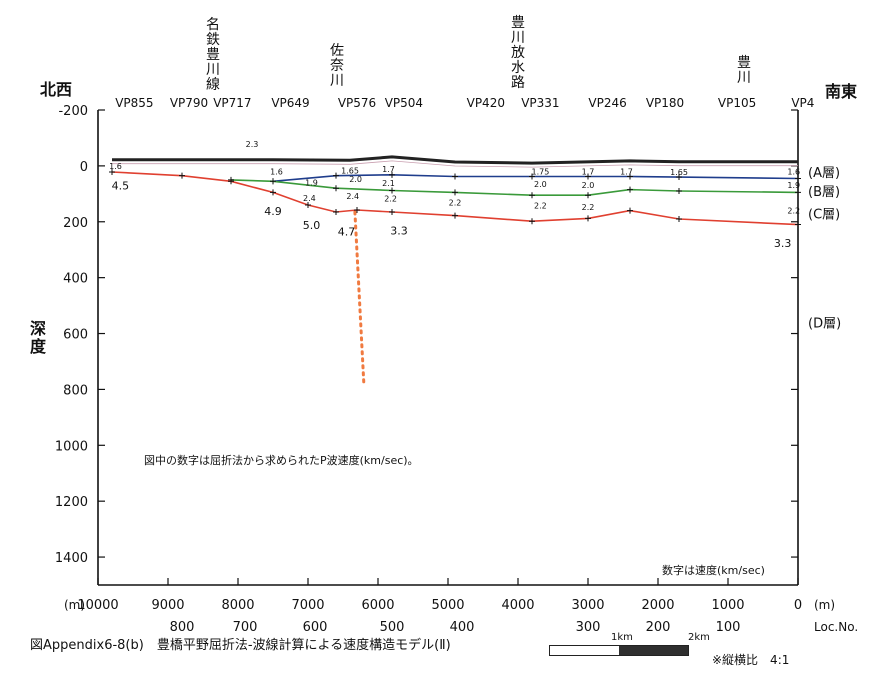  I want to click on x-unit-label: (m), so click(74, 605).